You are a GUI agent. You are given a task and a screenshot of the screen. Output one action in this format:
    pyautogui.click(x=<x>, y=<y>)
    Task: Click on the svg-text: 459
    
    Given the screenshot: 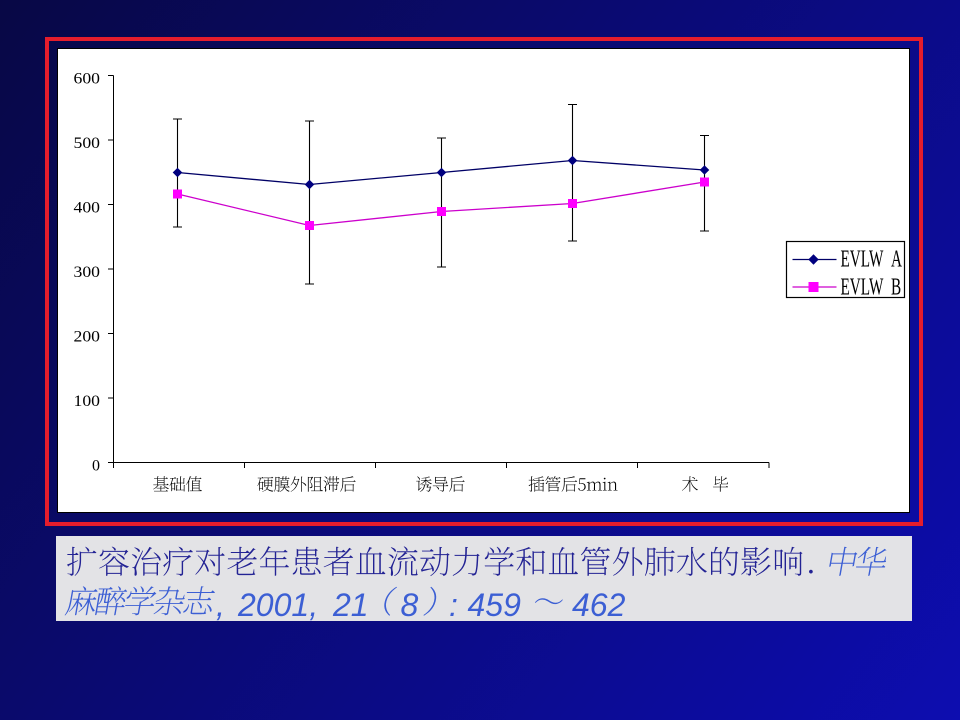 What is the action you would take?
    pyautogui.click(x=495, y=605)
    